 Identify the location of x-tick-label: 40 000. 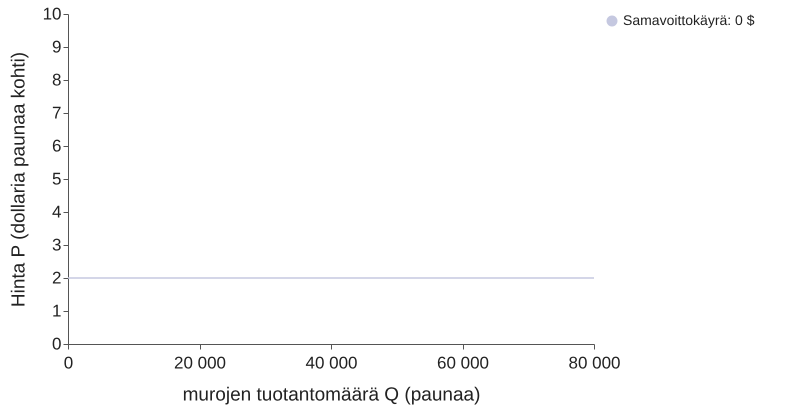
(332, 363).